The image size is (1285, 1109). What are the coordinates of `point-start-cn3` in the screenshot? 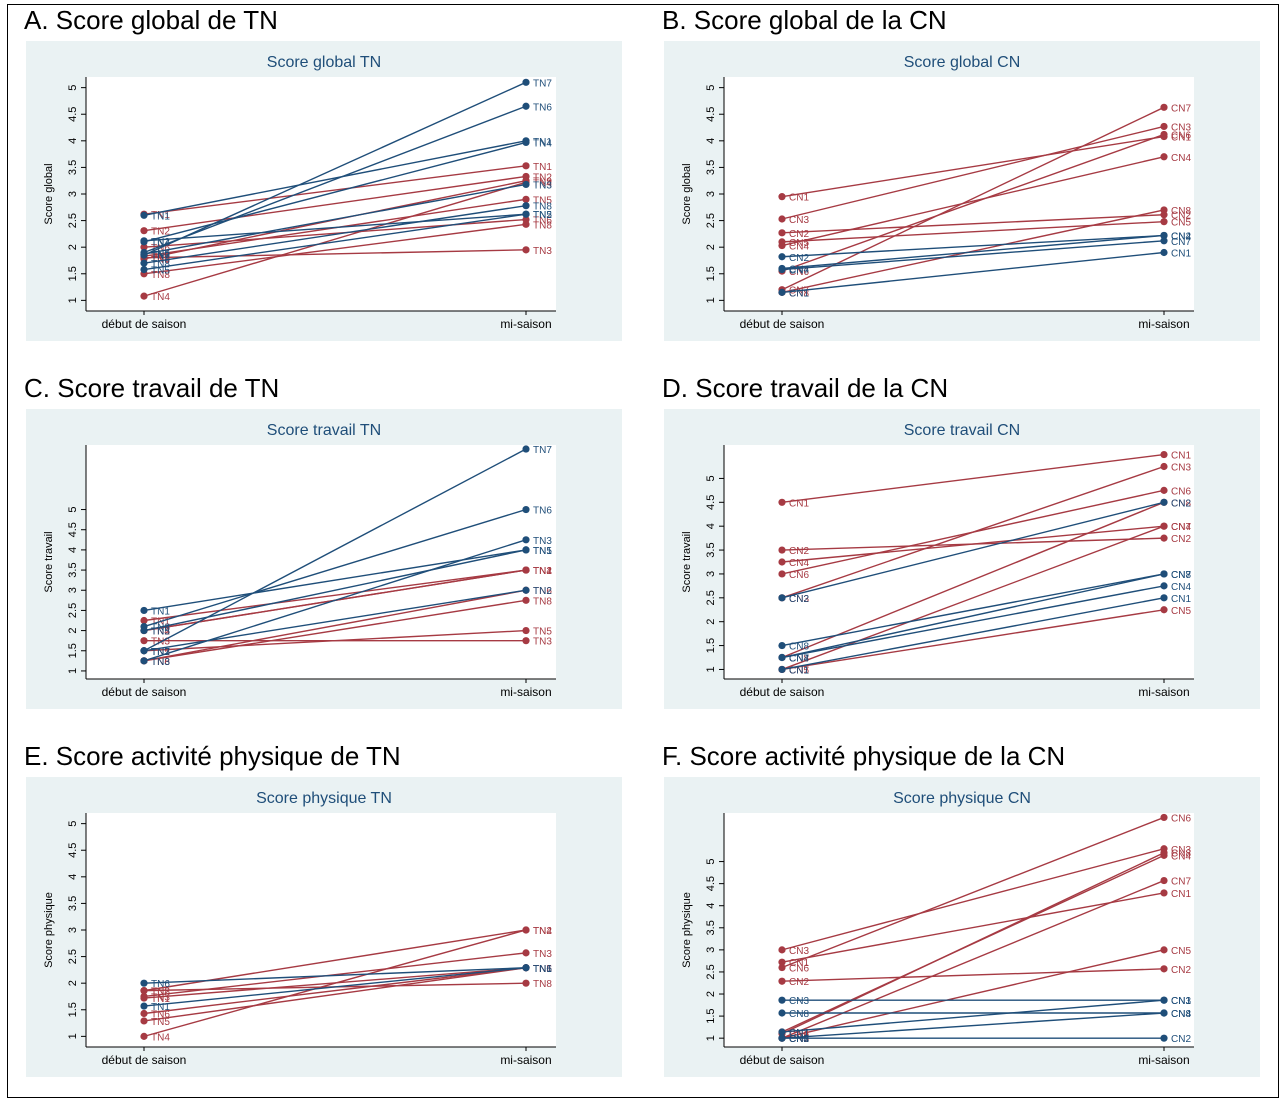 It's located at (782, 1000).